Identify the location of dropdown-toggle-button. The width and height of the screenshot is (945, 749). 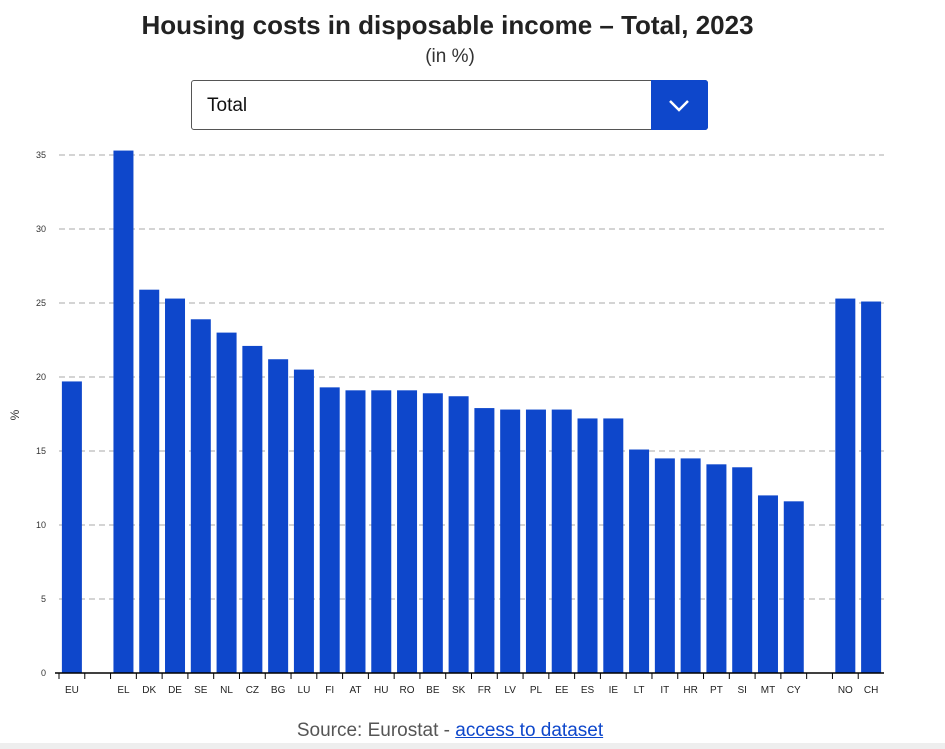
(679, 105).